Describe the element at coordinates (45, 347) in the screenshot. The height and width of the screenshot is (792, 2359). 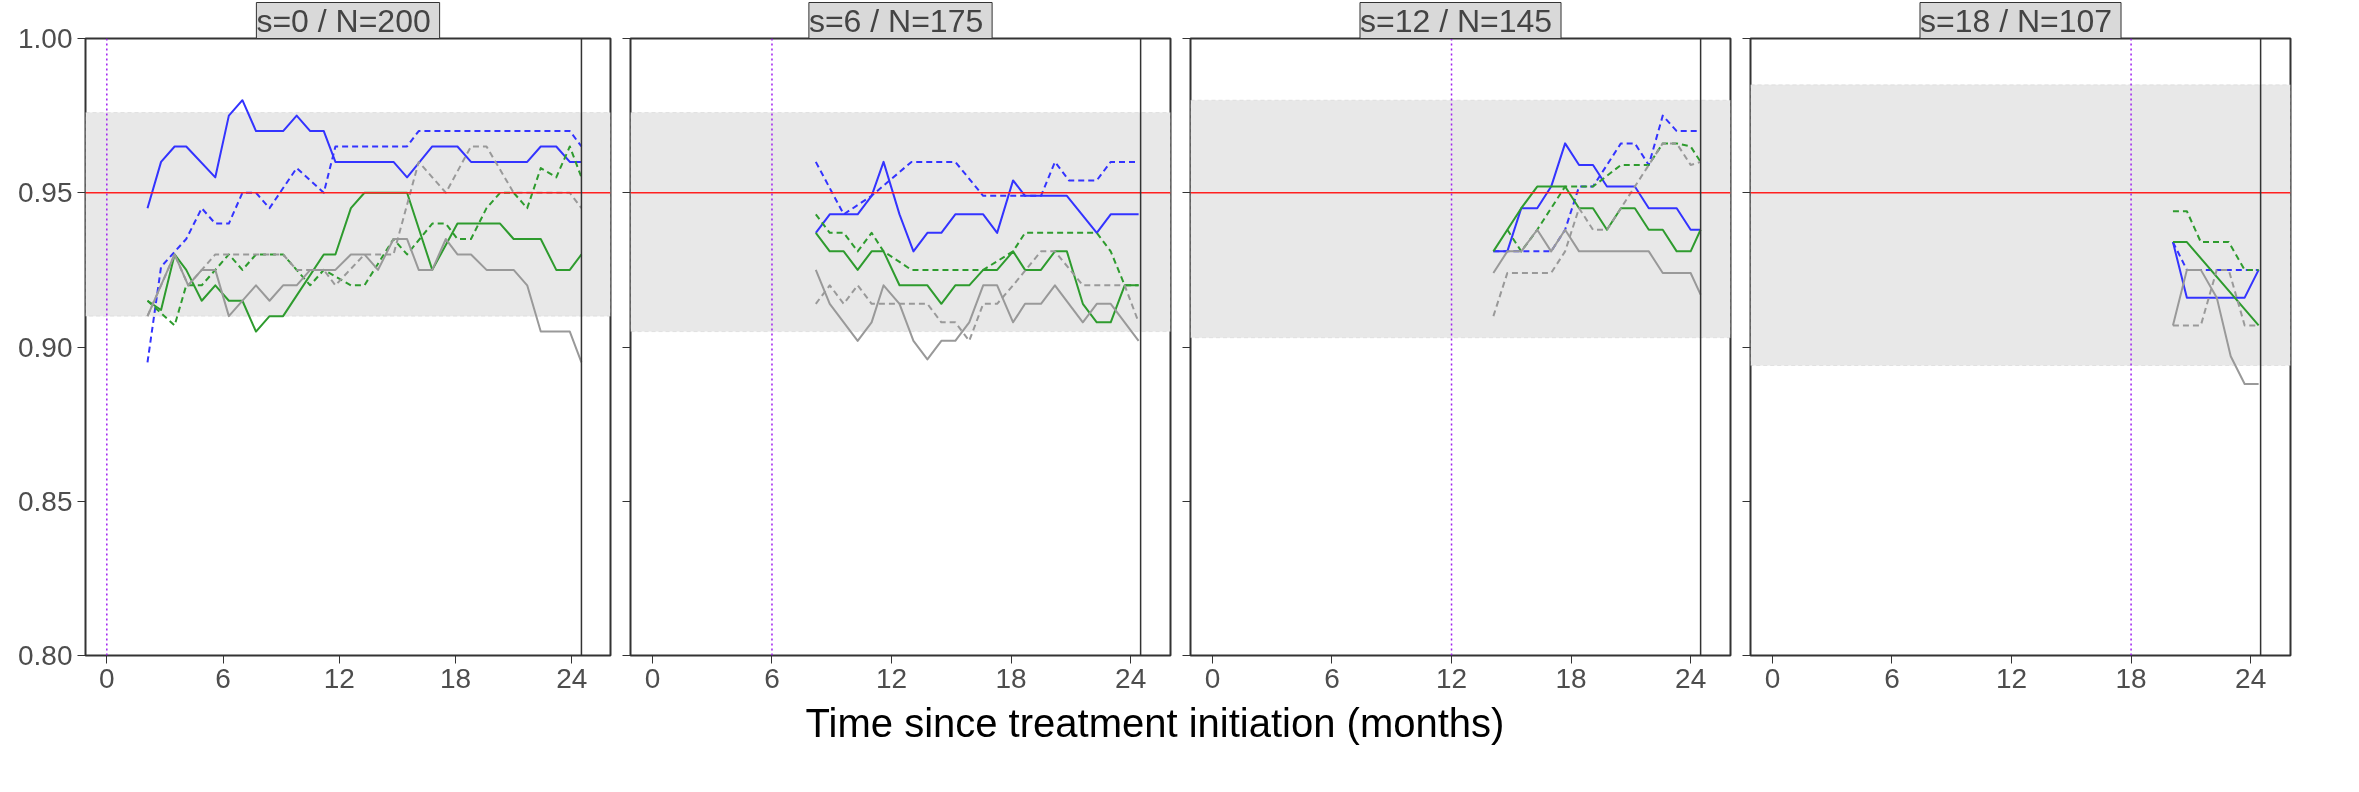
I see `y-tick-label: 0.90` at that location.